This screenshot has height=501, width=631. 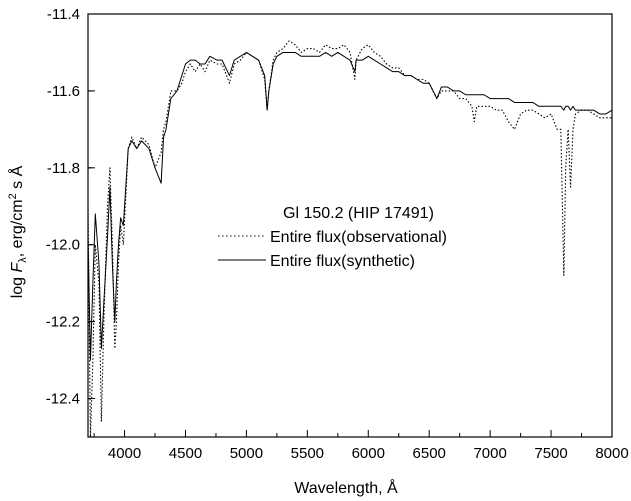 What do you see at coordinates (429, 453) in the screenshot?
I see `x-tick-label: 6500` at bounding box center [429, 453].